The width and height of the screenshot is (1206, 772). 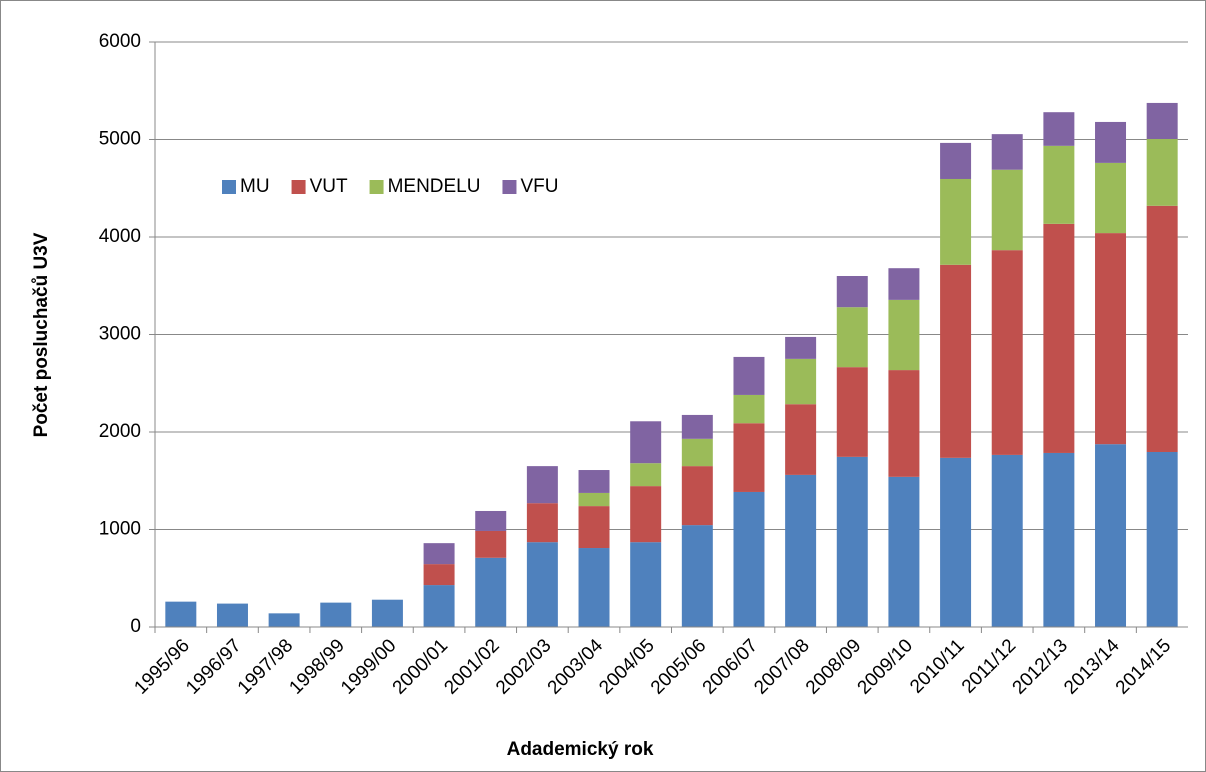 What do you see at coordinates (539, 186) in the screenshot?
I see `legend-label: VFU` at bounding box center [539, 186].